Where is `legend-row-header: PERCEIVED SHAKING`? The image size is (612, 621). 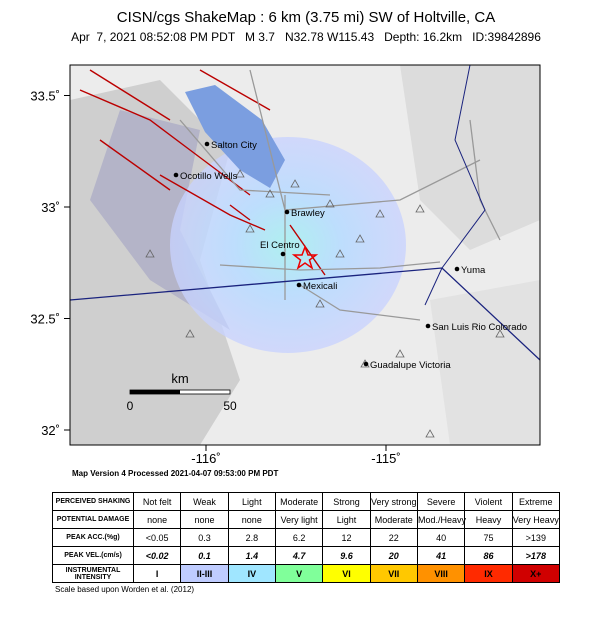
legend-row-header: PERCEIVED SHAKING is located at coordinates (93, 501).